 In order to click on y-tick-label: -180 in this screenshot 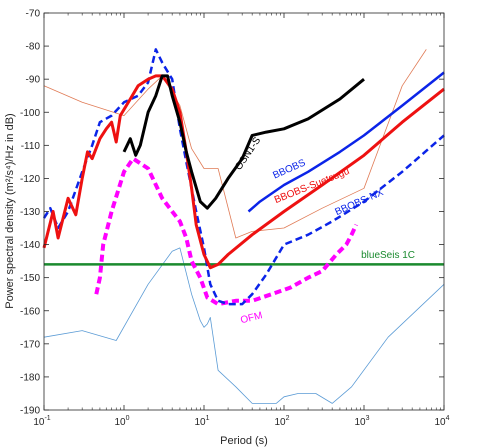, I will do `click(30, 377)`.